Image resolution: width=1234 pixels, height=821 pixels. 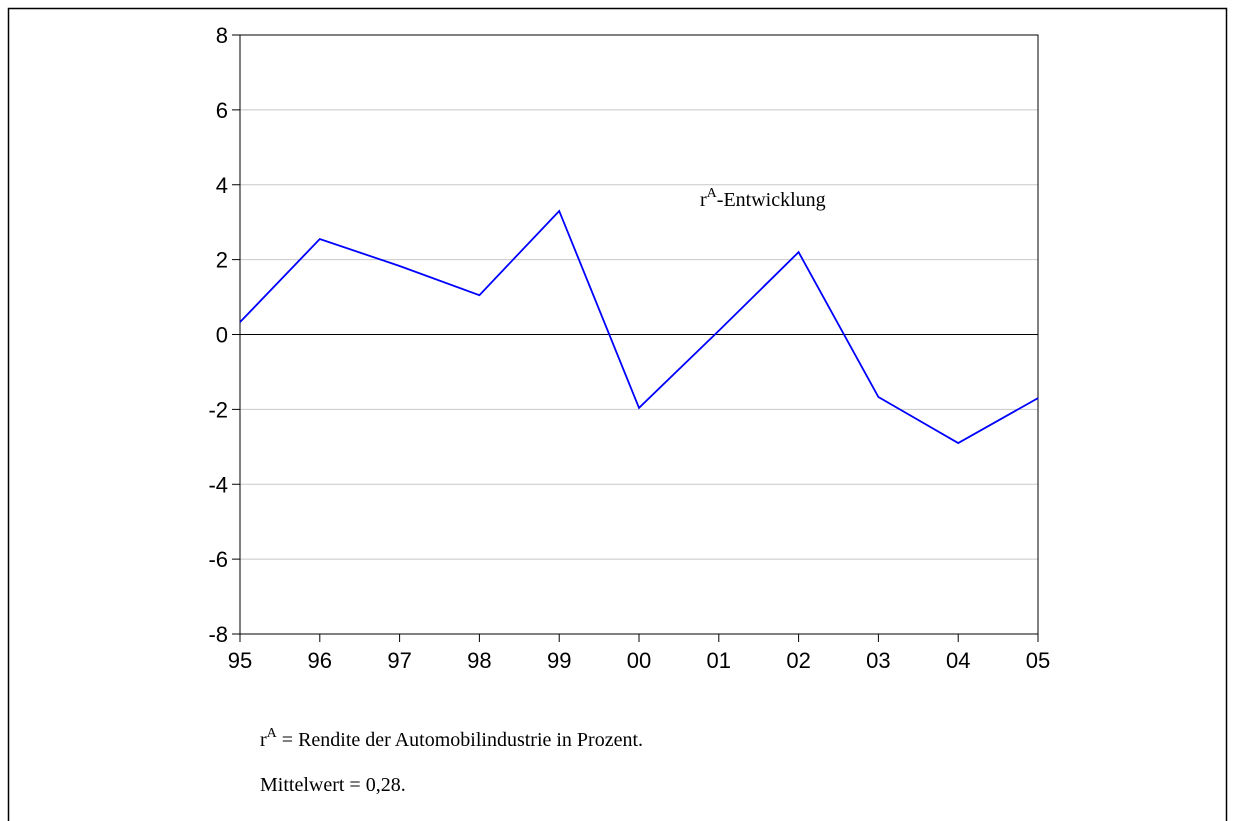 What do you see at coordinates (479, 660) in the screenshot?
I see `x-tick-label: 98` at bounding box center [479, 660].